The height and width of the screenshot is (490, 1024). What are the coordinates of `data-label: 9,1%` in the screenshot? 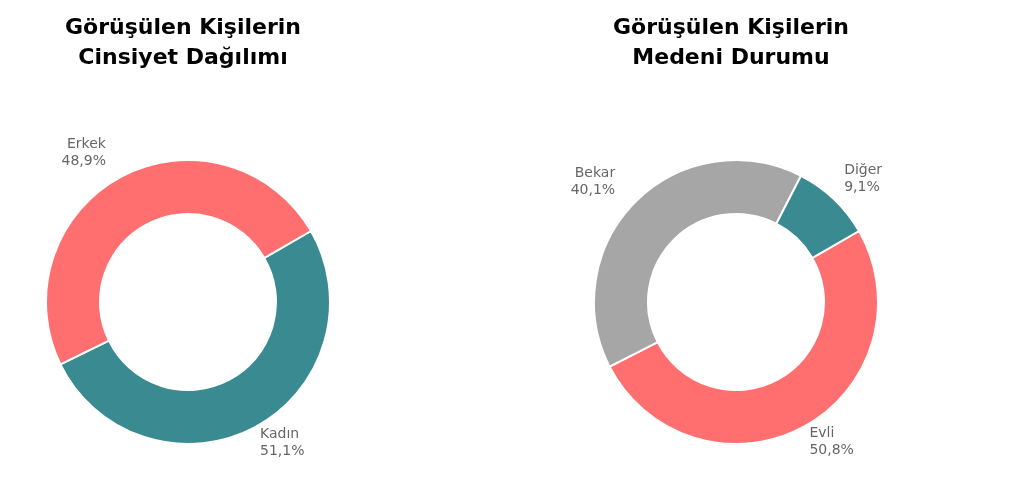 It's located at (862, 186).